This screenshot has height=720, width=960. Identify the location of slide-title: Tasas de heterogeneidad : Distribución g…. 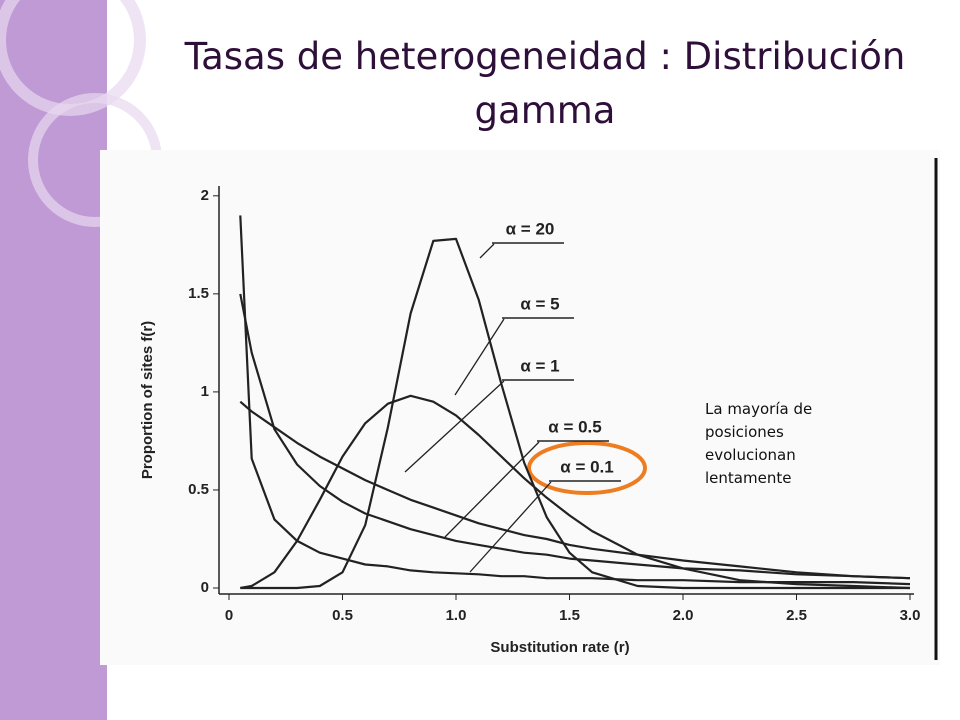
(545, 83).